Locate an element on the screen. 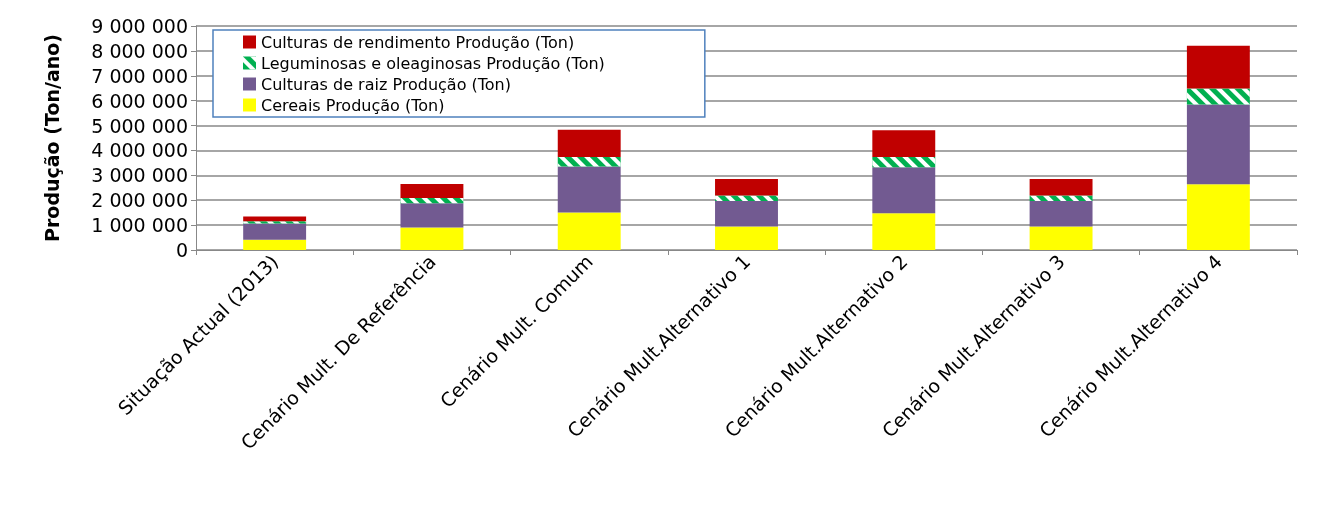  y-tick-label: 6 000 000 is located at coordinates (139, 100).